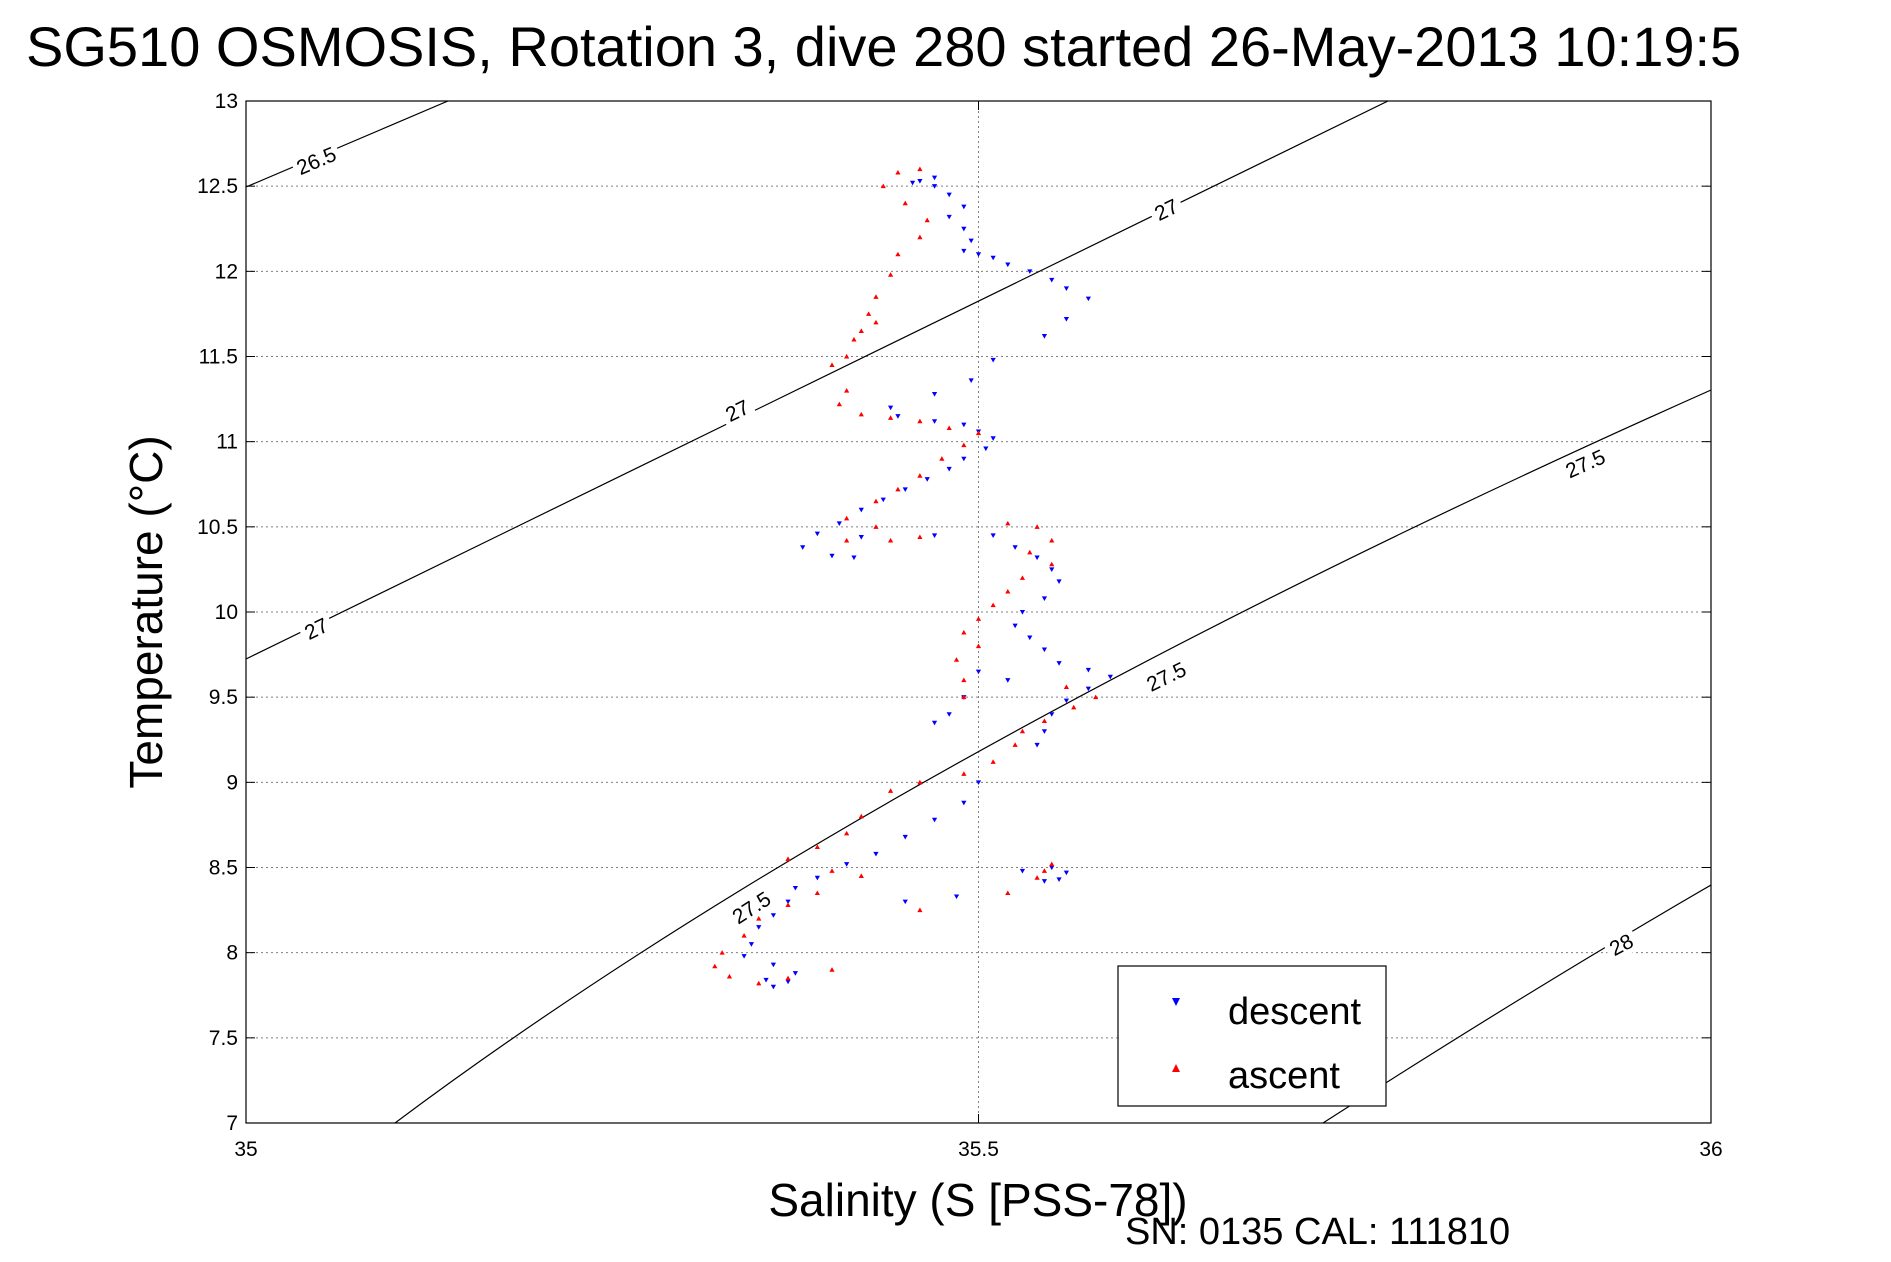 Image resolution: width=1891 pixels, height=1262 pixels. I want to click on y-tick-label: 7.5, so click(223, 1038).